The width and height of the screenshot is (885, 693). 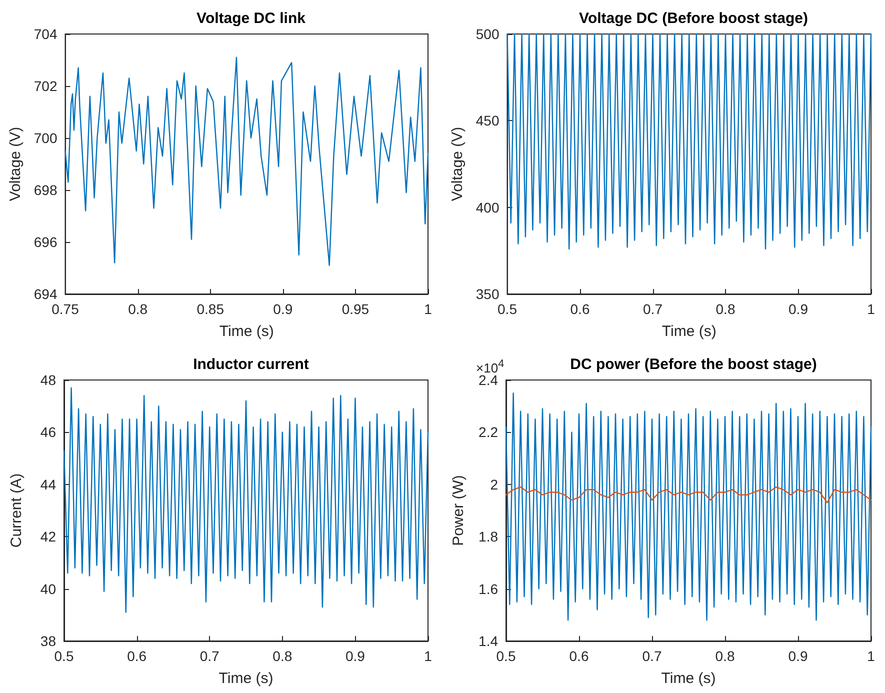 I want to click on x-tick-label: 0.95, so click(x=356, y=309).